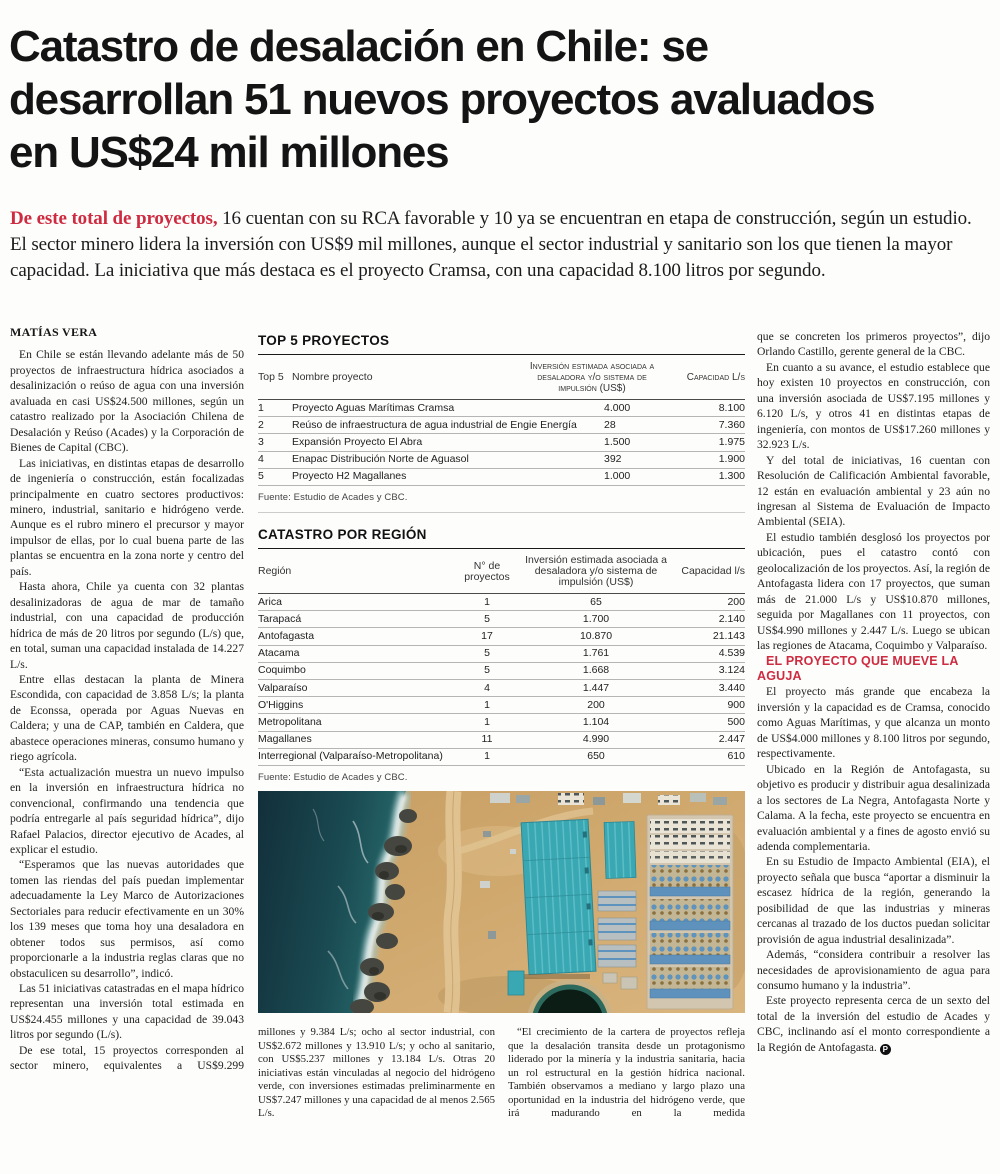 The width and height of the screenshot is (1000, 1174). Describe the element at coordinates (596, 670) in the screenshot. I see `cell-investment: 1.668` at that location.